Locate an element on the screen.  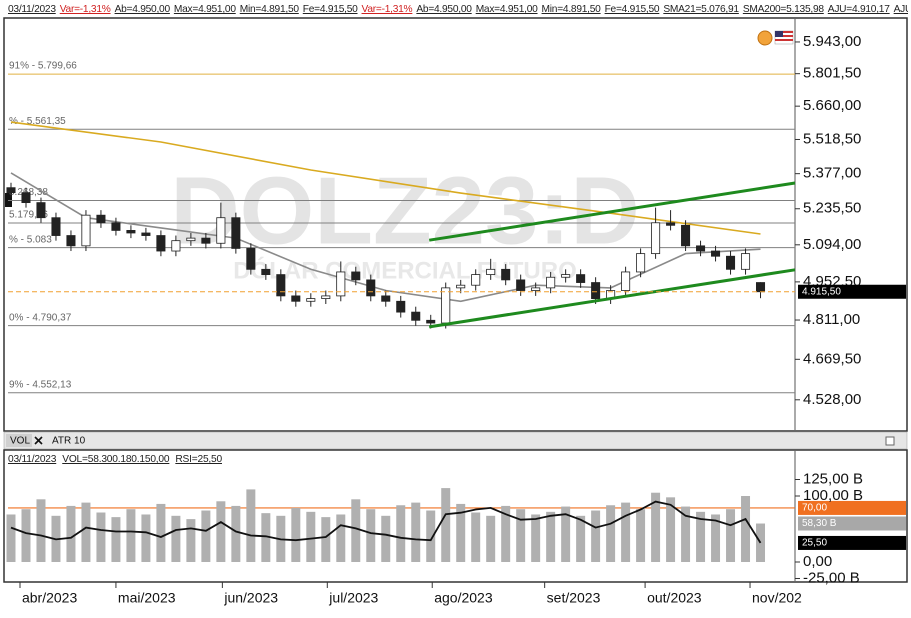
panel-maximize-icon is located at coordinates (890, 441).